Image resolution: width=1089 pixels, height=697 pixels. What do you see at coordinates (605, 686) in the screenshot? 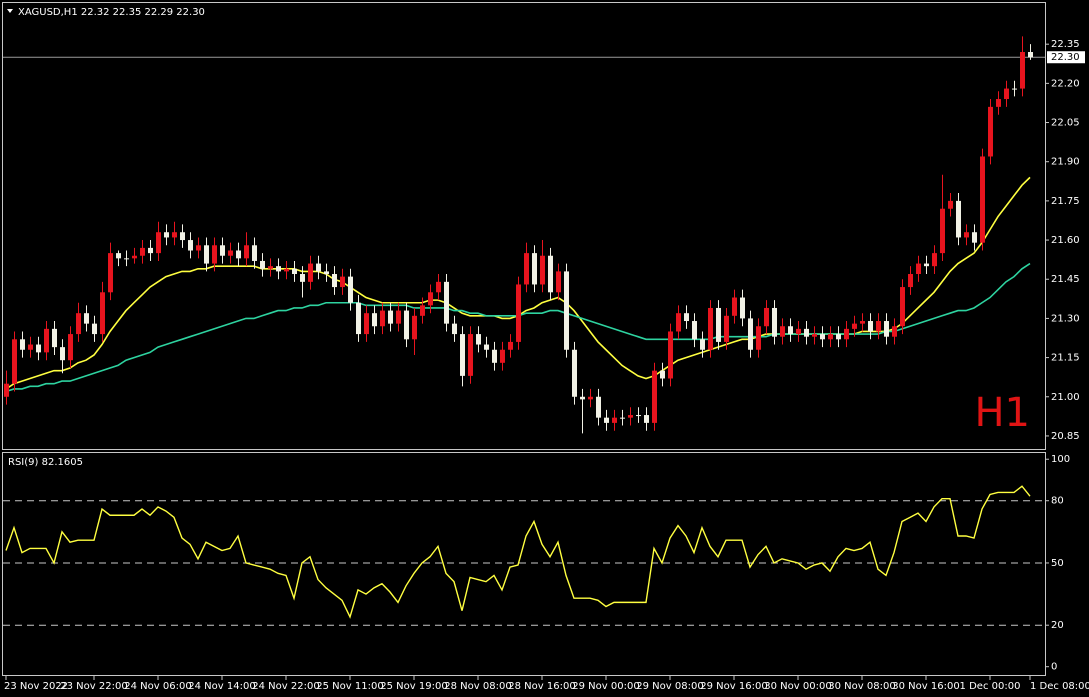
I see `x-tick-label: 29 Nov 00:00` at bounding box center [605, 686].